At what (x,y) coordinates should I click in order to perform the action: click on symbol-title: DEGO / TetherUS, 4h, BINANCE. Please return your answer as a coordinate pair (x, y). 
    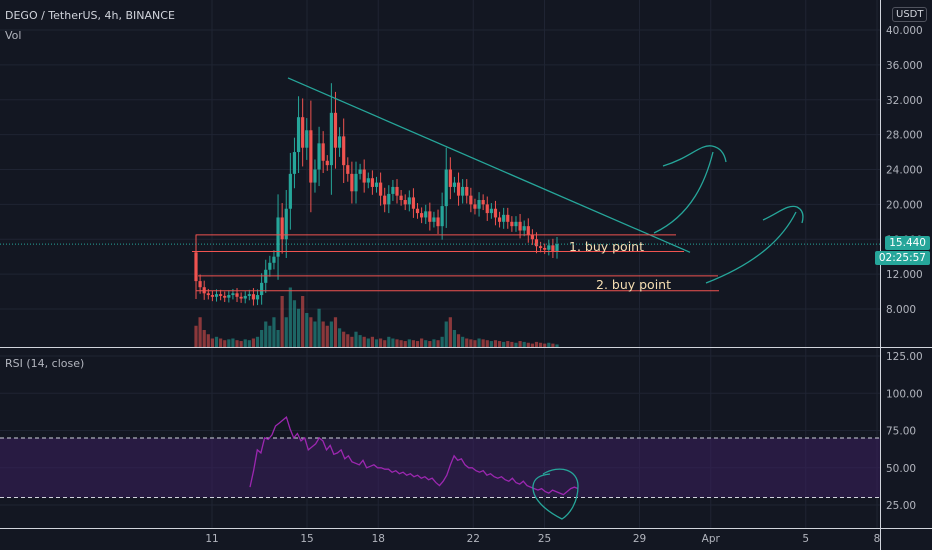
    Looking at the image, I should click on (90, 15).